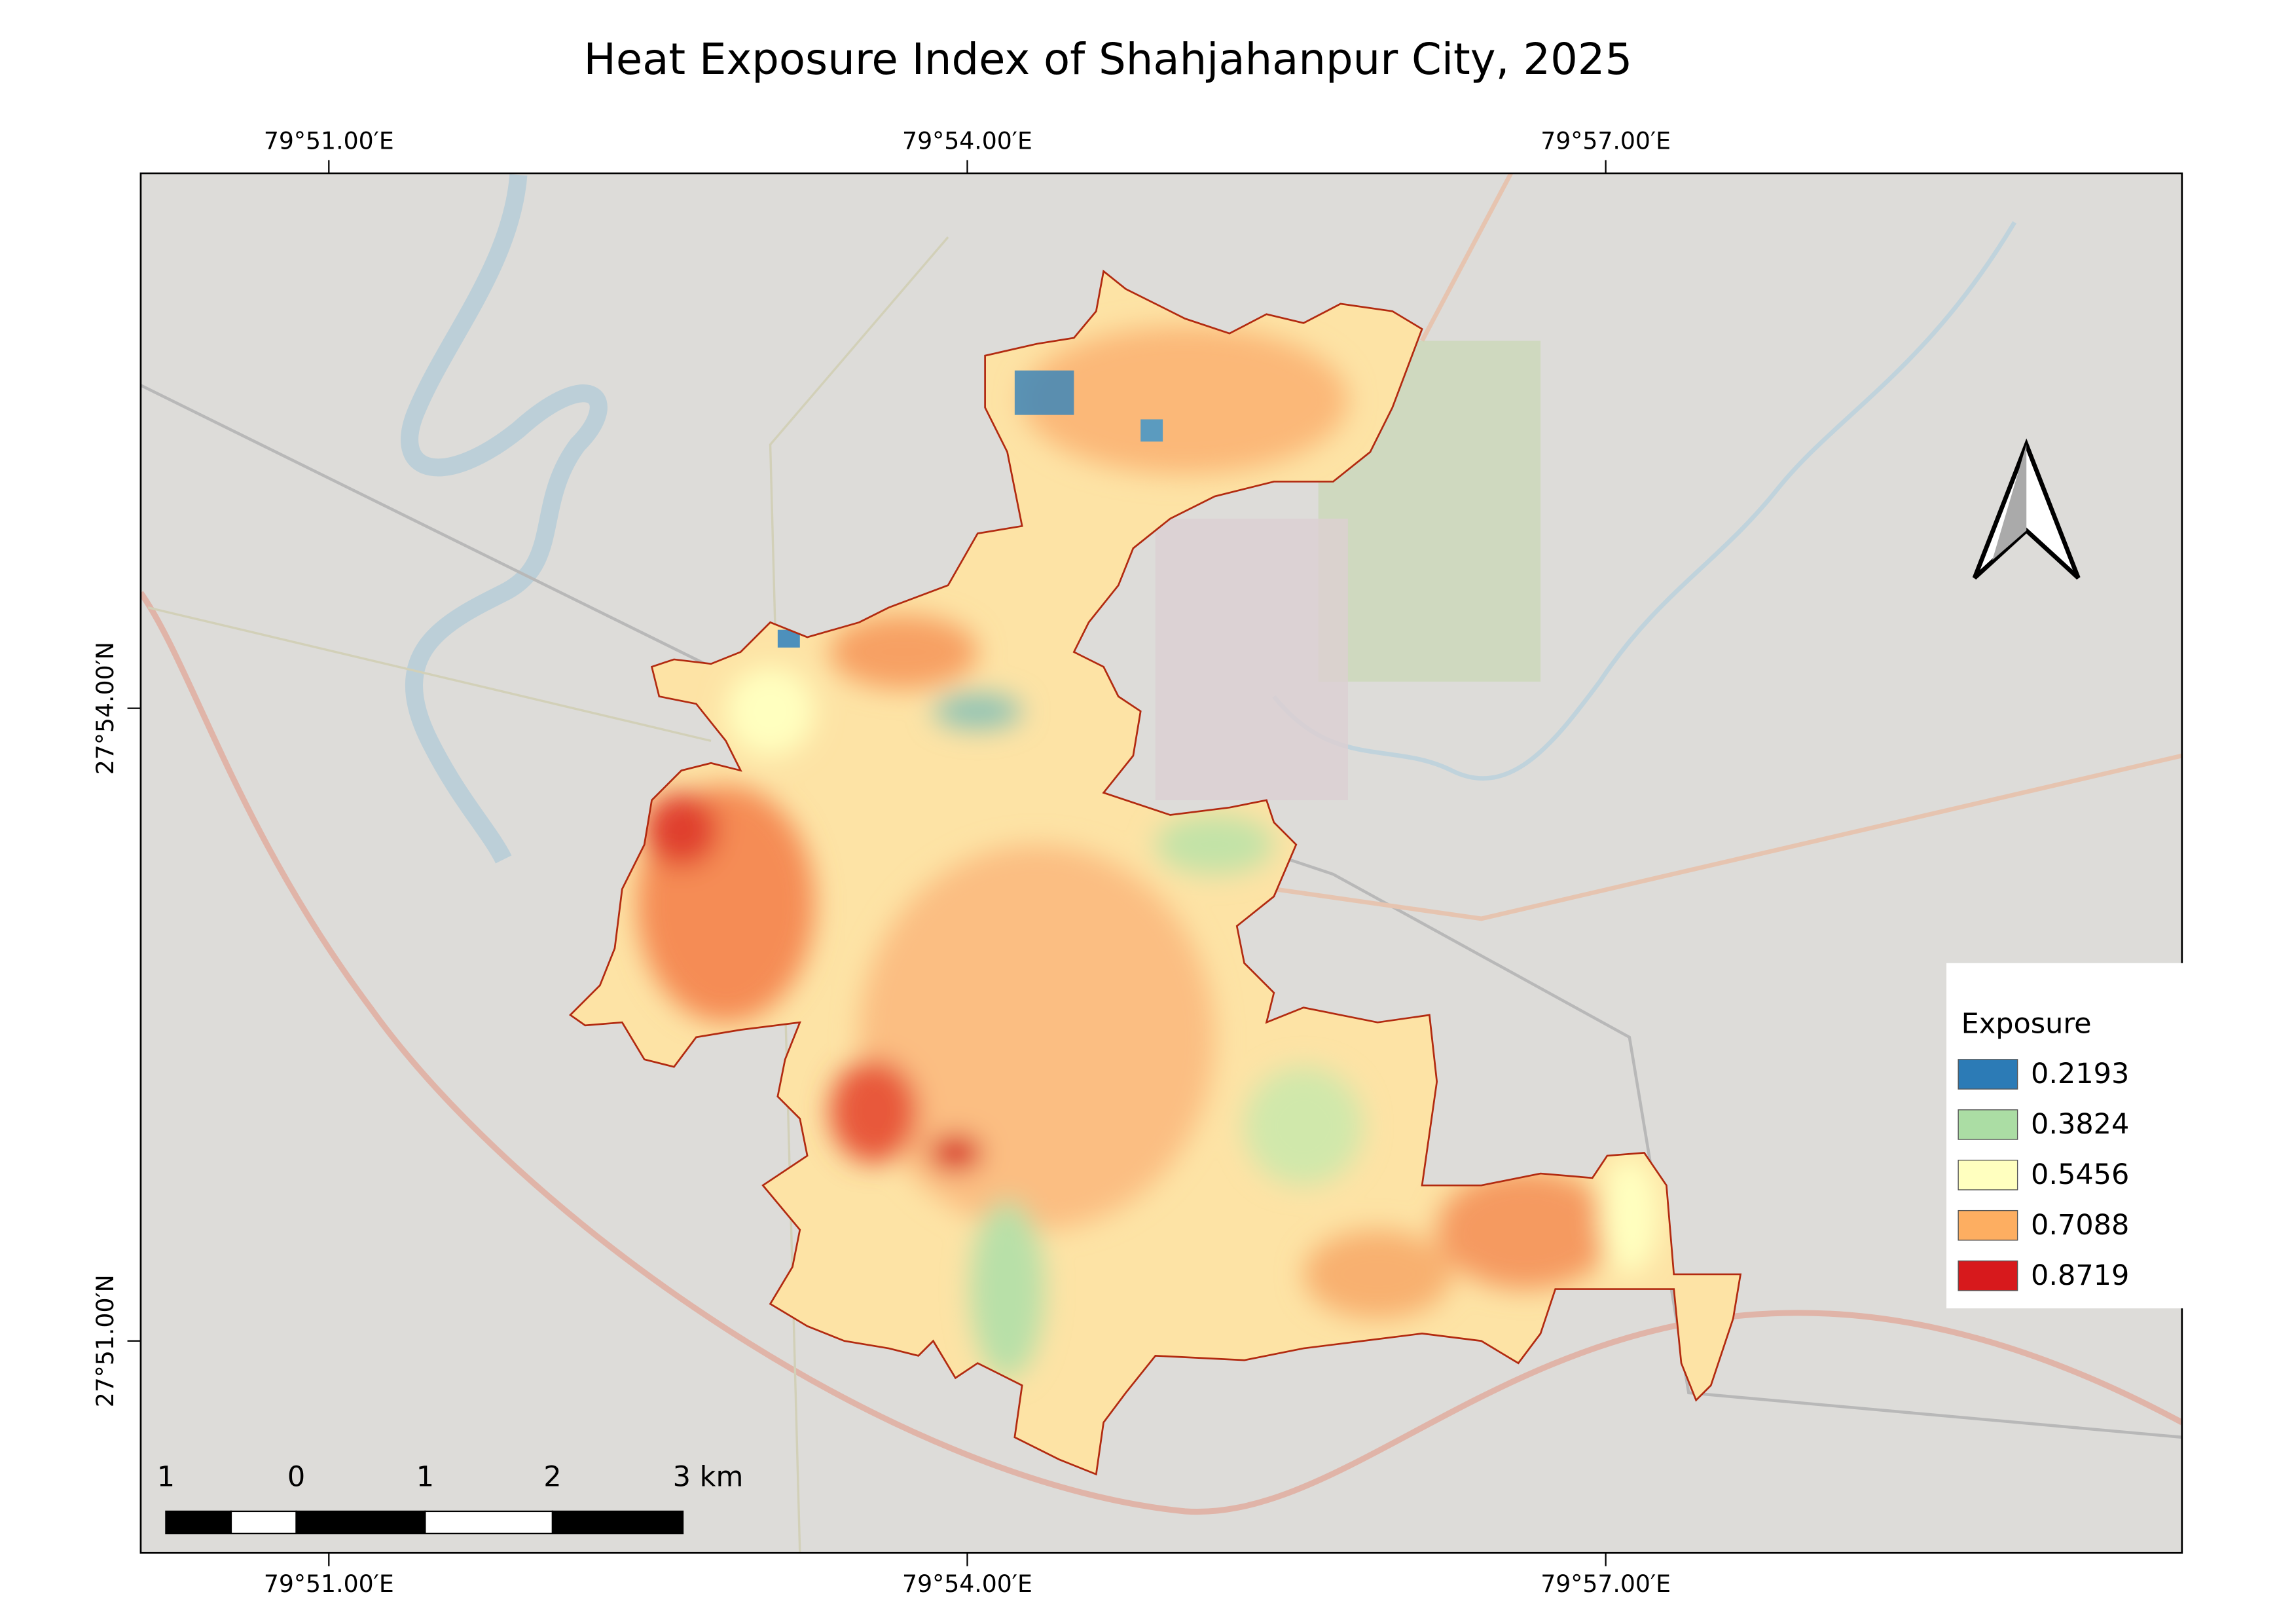 The width and height of the screenshot is (2296, 1624). I want to click on scale-label: 0, so click(296, 1477).